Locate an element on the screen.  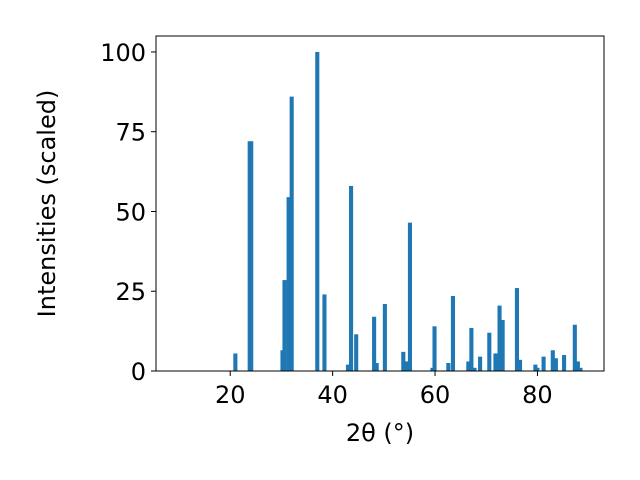
x-axis-ticks: 20 40 60 80 is located at coordinates (384, 390).